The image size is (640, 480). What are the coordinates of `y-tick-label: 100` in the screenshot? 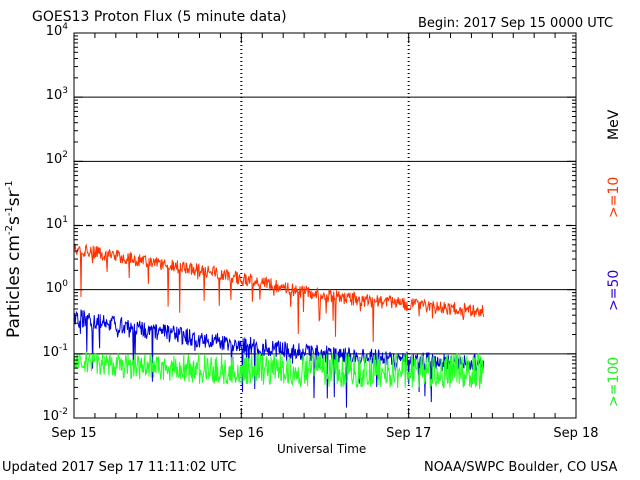 It's located at (49, 287).